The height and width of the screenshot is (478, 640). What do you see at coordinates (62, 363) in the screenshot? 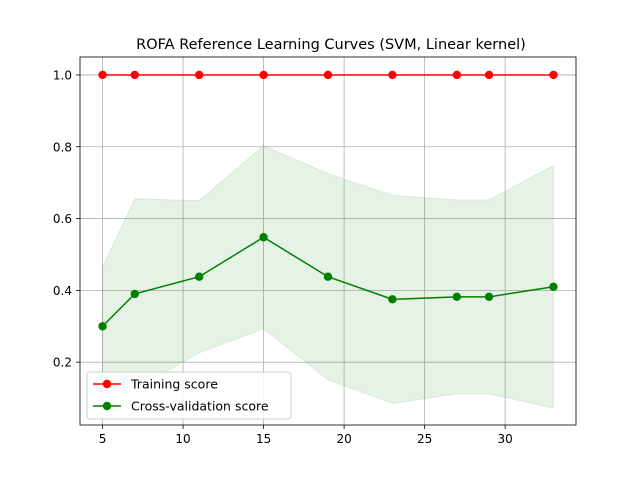
I see `y-tick-label-0: 0.2` at bounding box center [62, 363].